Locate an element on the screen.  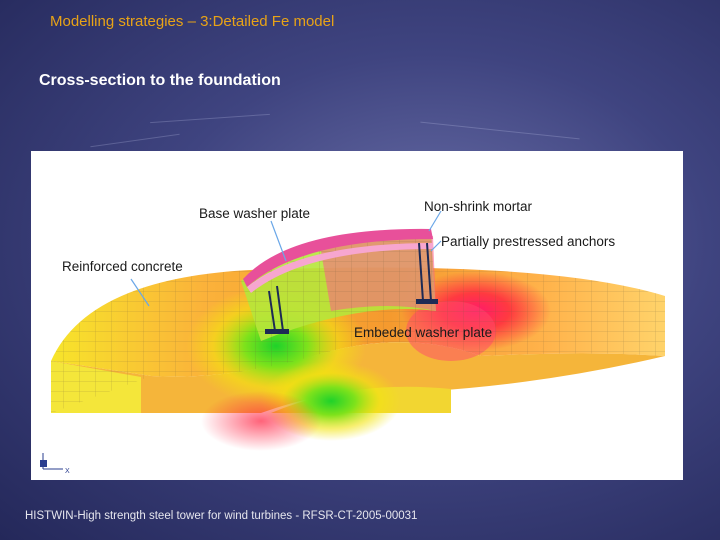
label-reinforced-concrete: Reinforced concrete is located at coordinates (122, 266).